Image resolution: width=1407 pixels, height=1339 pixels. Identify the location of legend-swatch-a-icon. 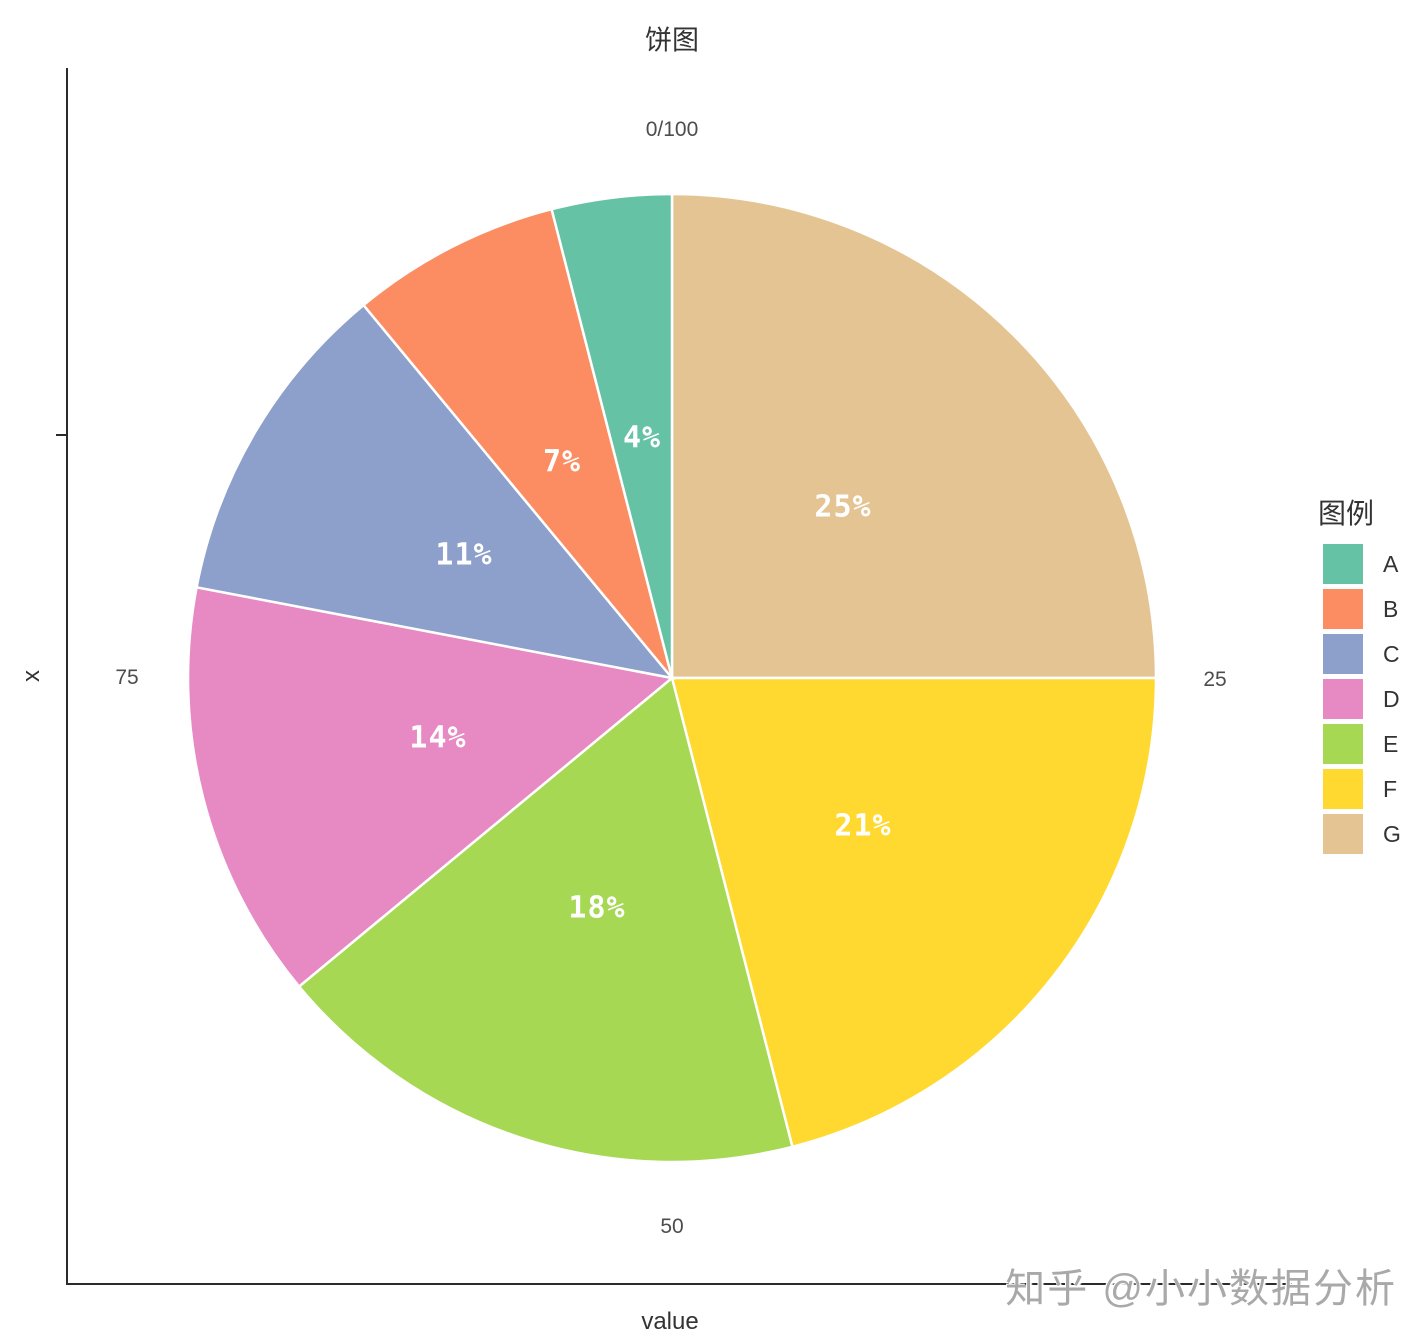
(1343, 564).